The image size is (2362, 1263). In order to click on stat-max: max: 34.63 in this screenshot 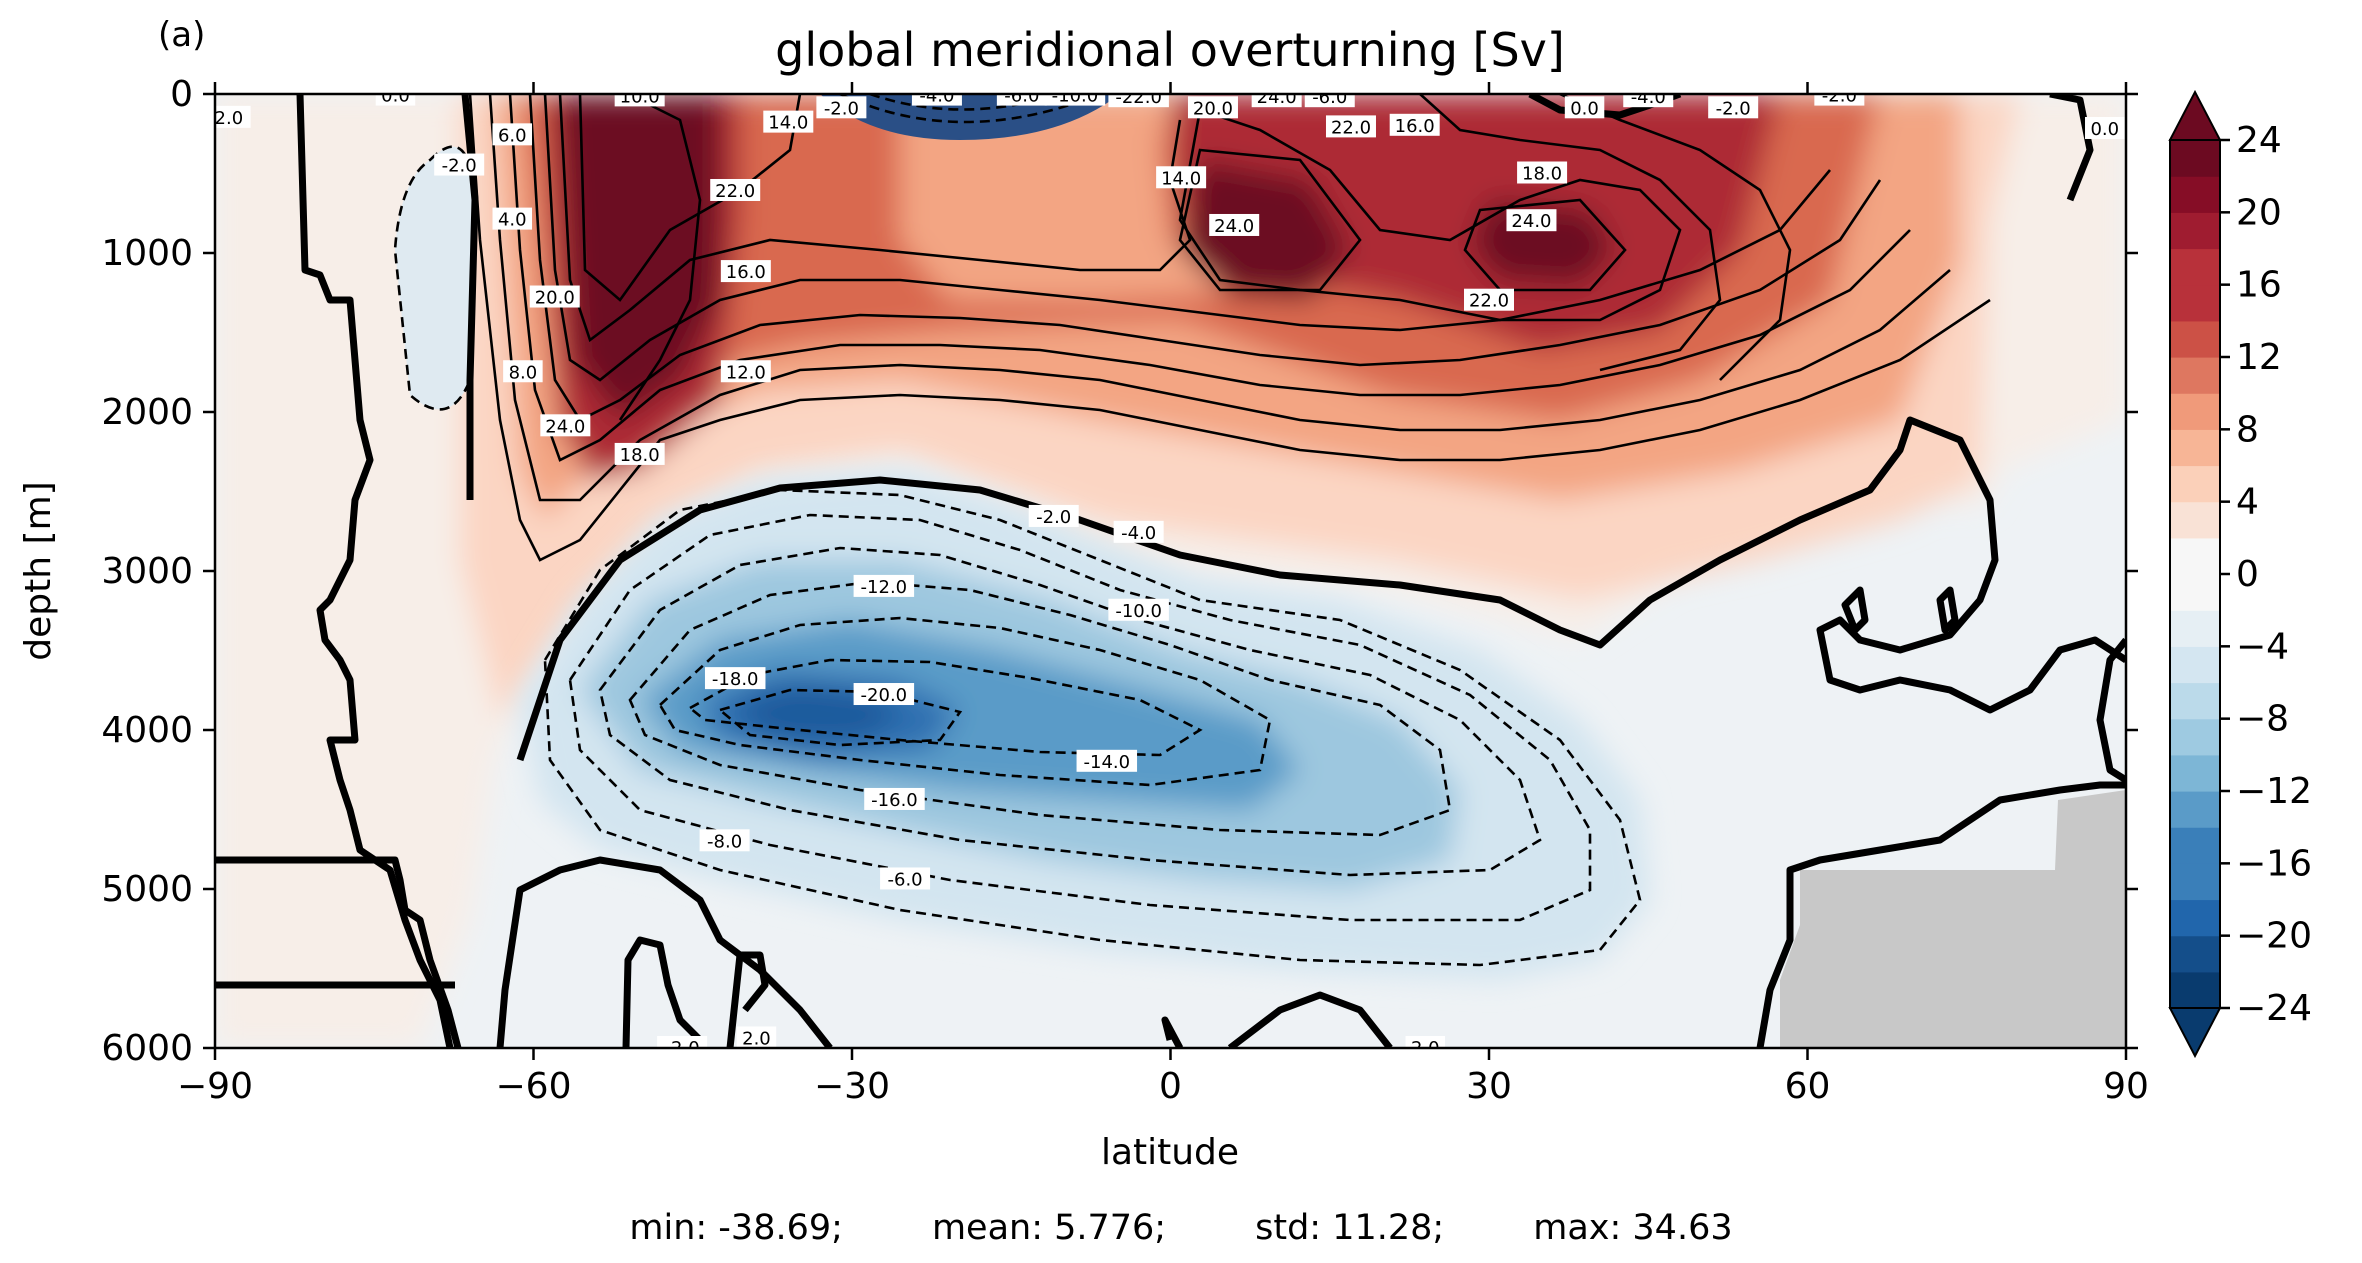, I will do `click(1633, 1228)`.